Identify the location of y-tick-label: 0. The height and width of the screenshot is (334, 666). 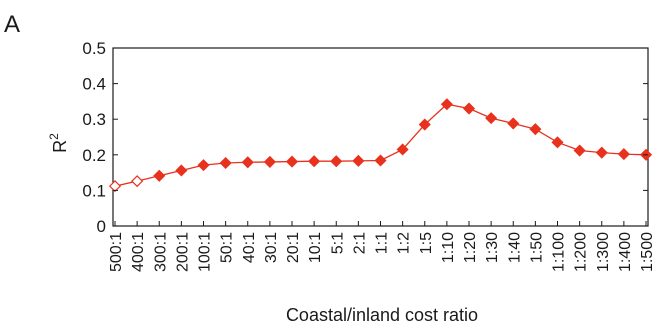
(101, 226).